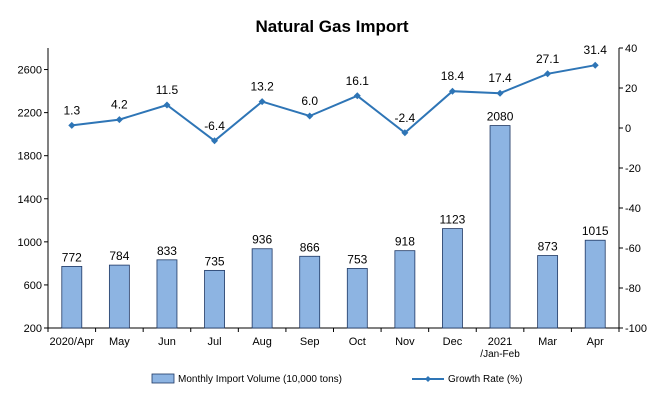 Image resolution: width=665 pixels, height=401 pixels. Describe the element at coordinates (310, 342) in the screenshot. I see `x-tick-label: Sep` at that location.